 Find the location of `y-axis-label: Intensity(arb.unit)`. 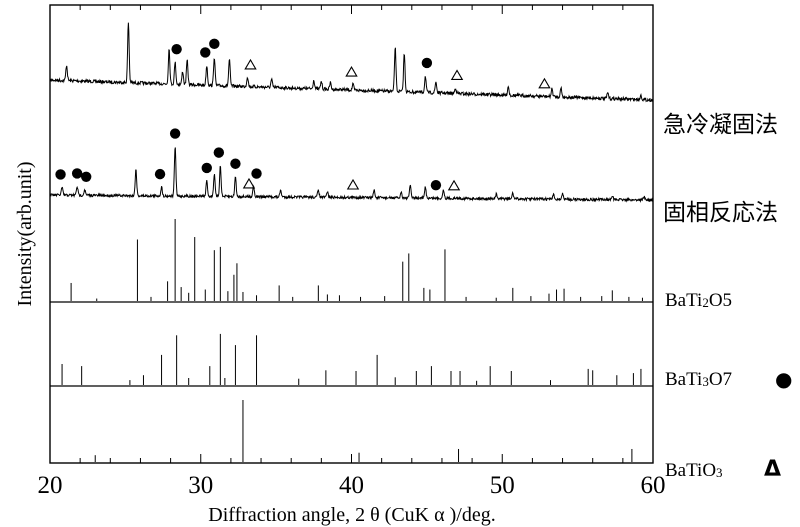

y-axis-label: Intensity(arb.unit) is located at coordinates (25, 234).